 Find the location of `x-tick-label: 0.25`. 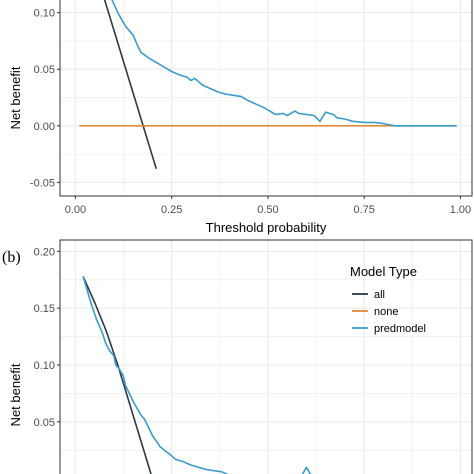

x-tick-label: 0.25 is located at coordinates (171, 210).